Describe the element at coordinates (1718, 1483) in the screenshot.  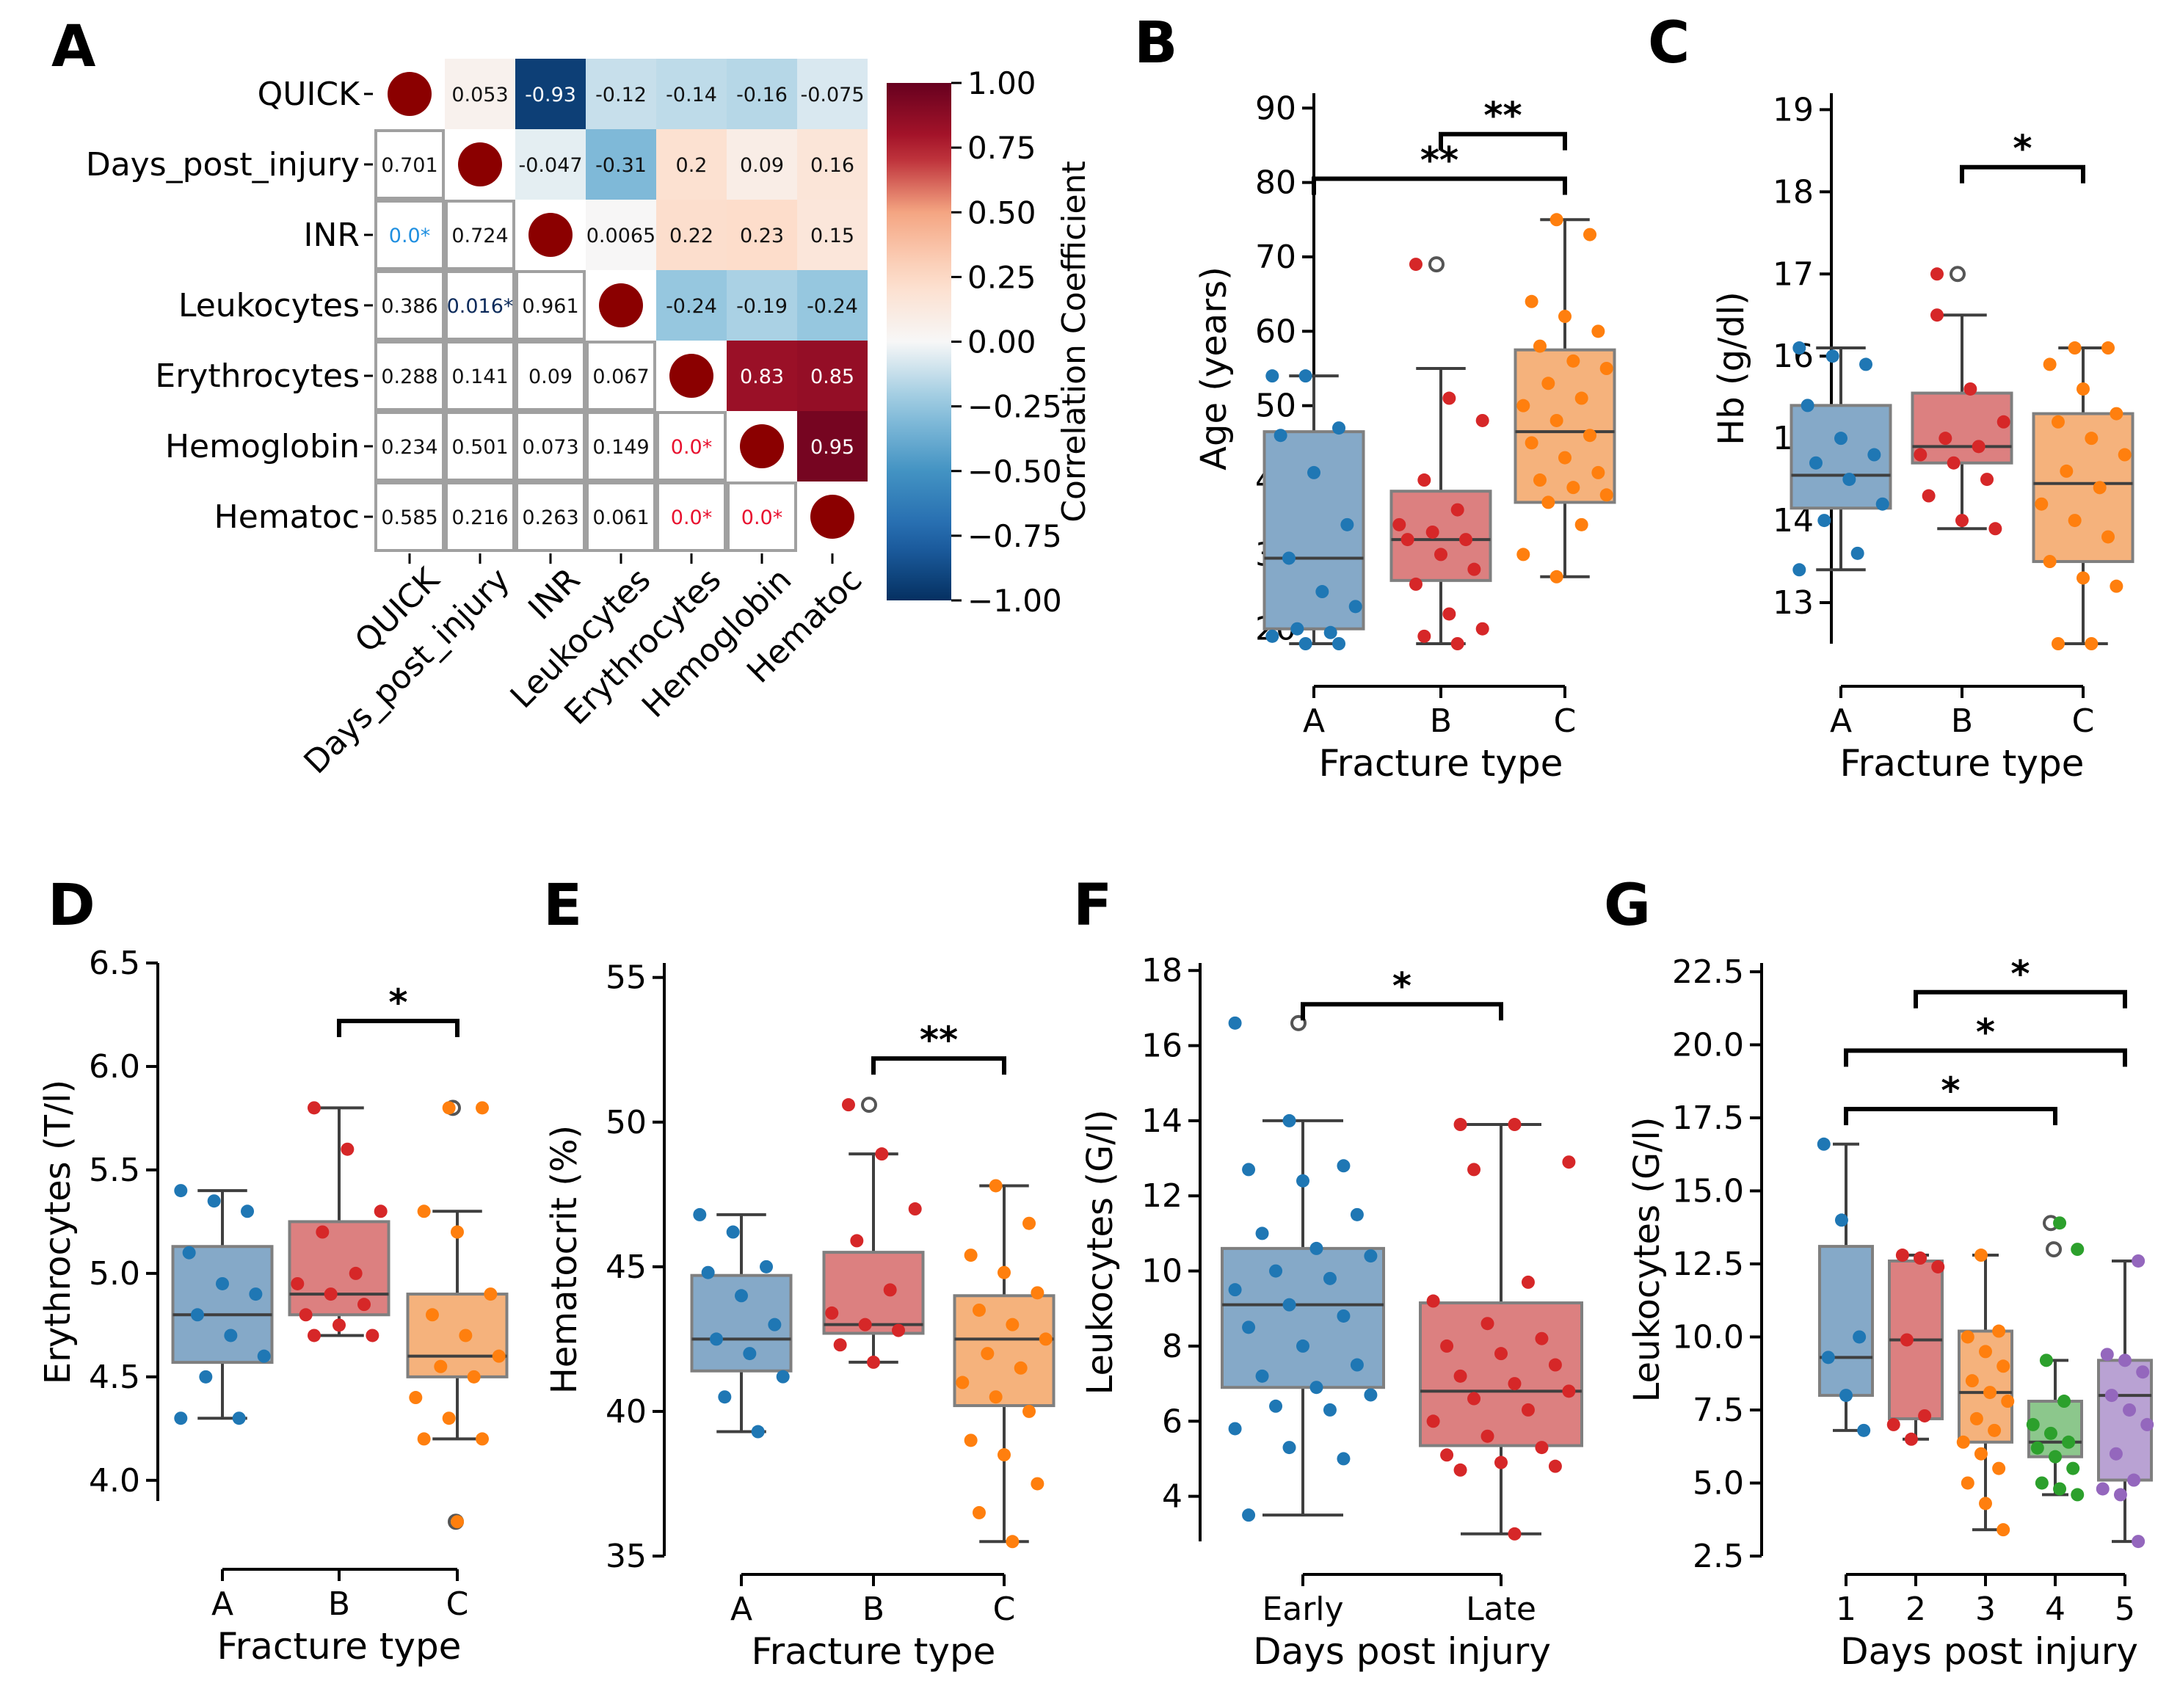
I see `y-tick-label: 5.0` at that location.